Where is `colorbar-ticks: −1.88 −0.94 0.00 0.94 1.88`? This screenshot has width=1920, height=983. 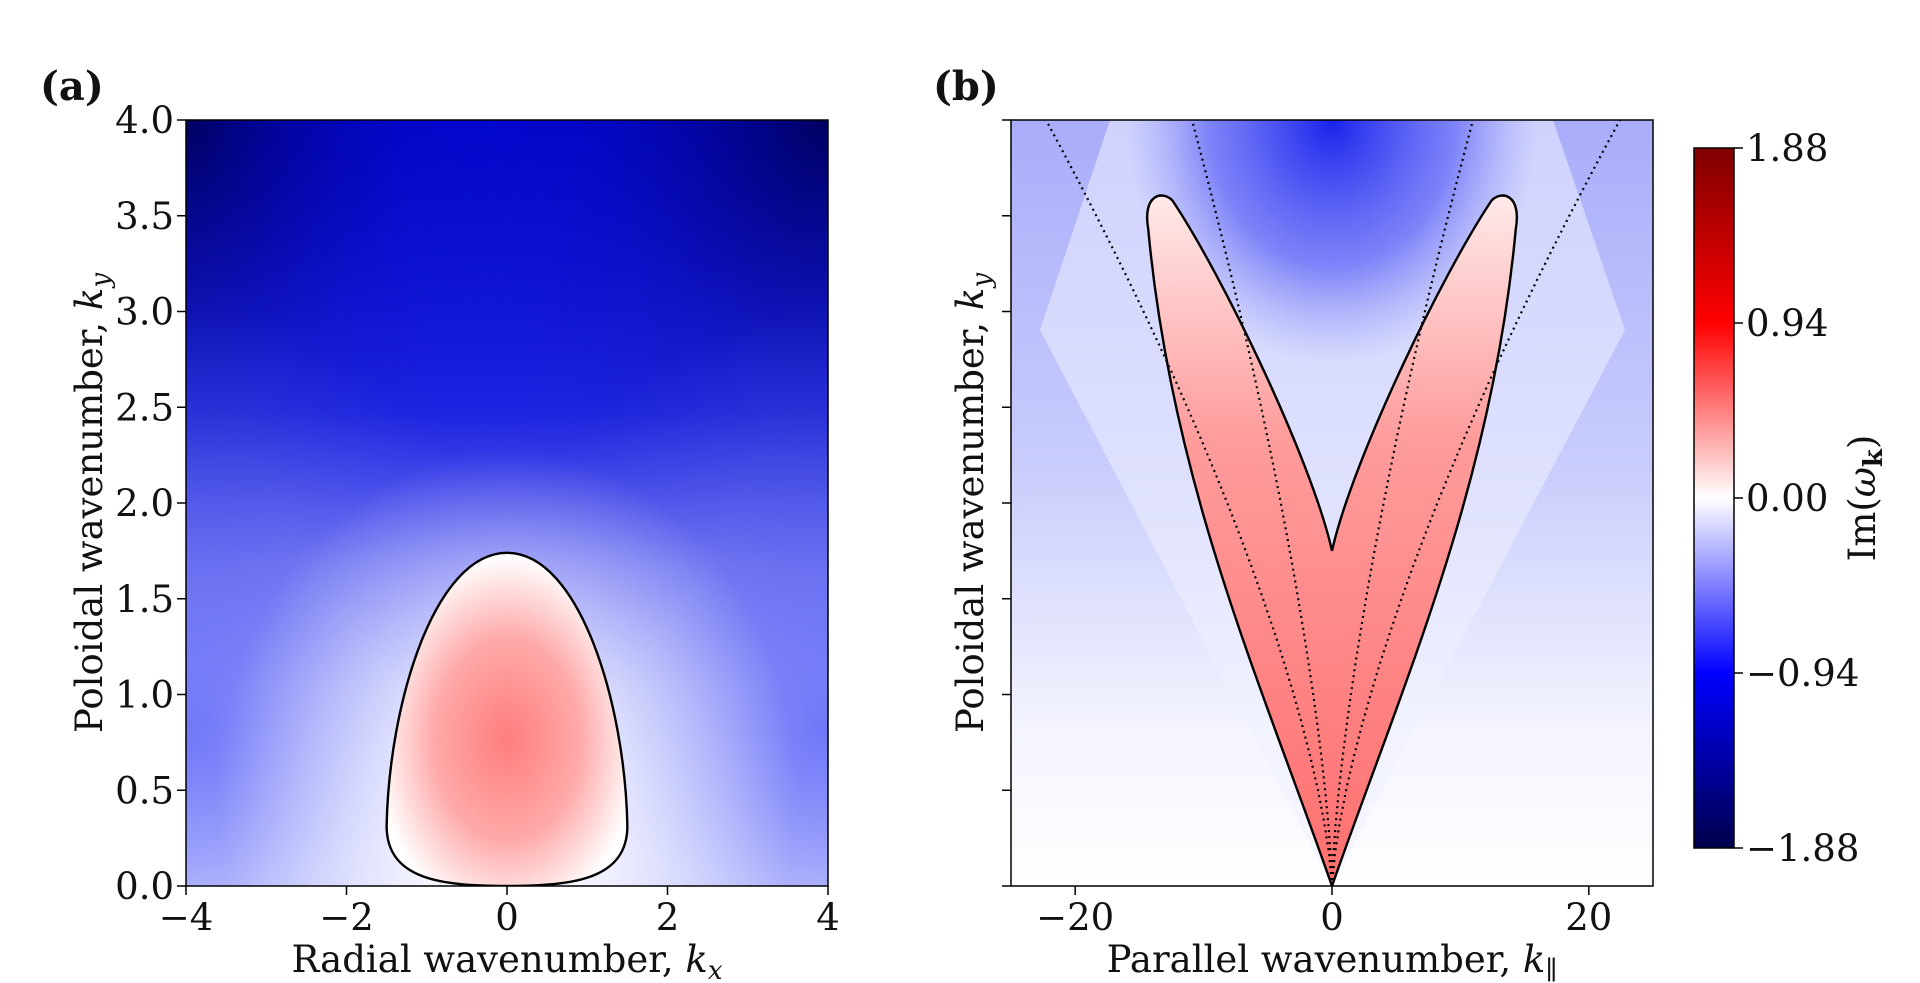
colorbar-ticks: −1.88 −0.94 0.00 0.94 1.88 is located at coordinates (1796, 498).